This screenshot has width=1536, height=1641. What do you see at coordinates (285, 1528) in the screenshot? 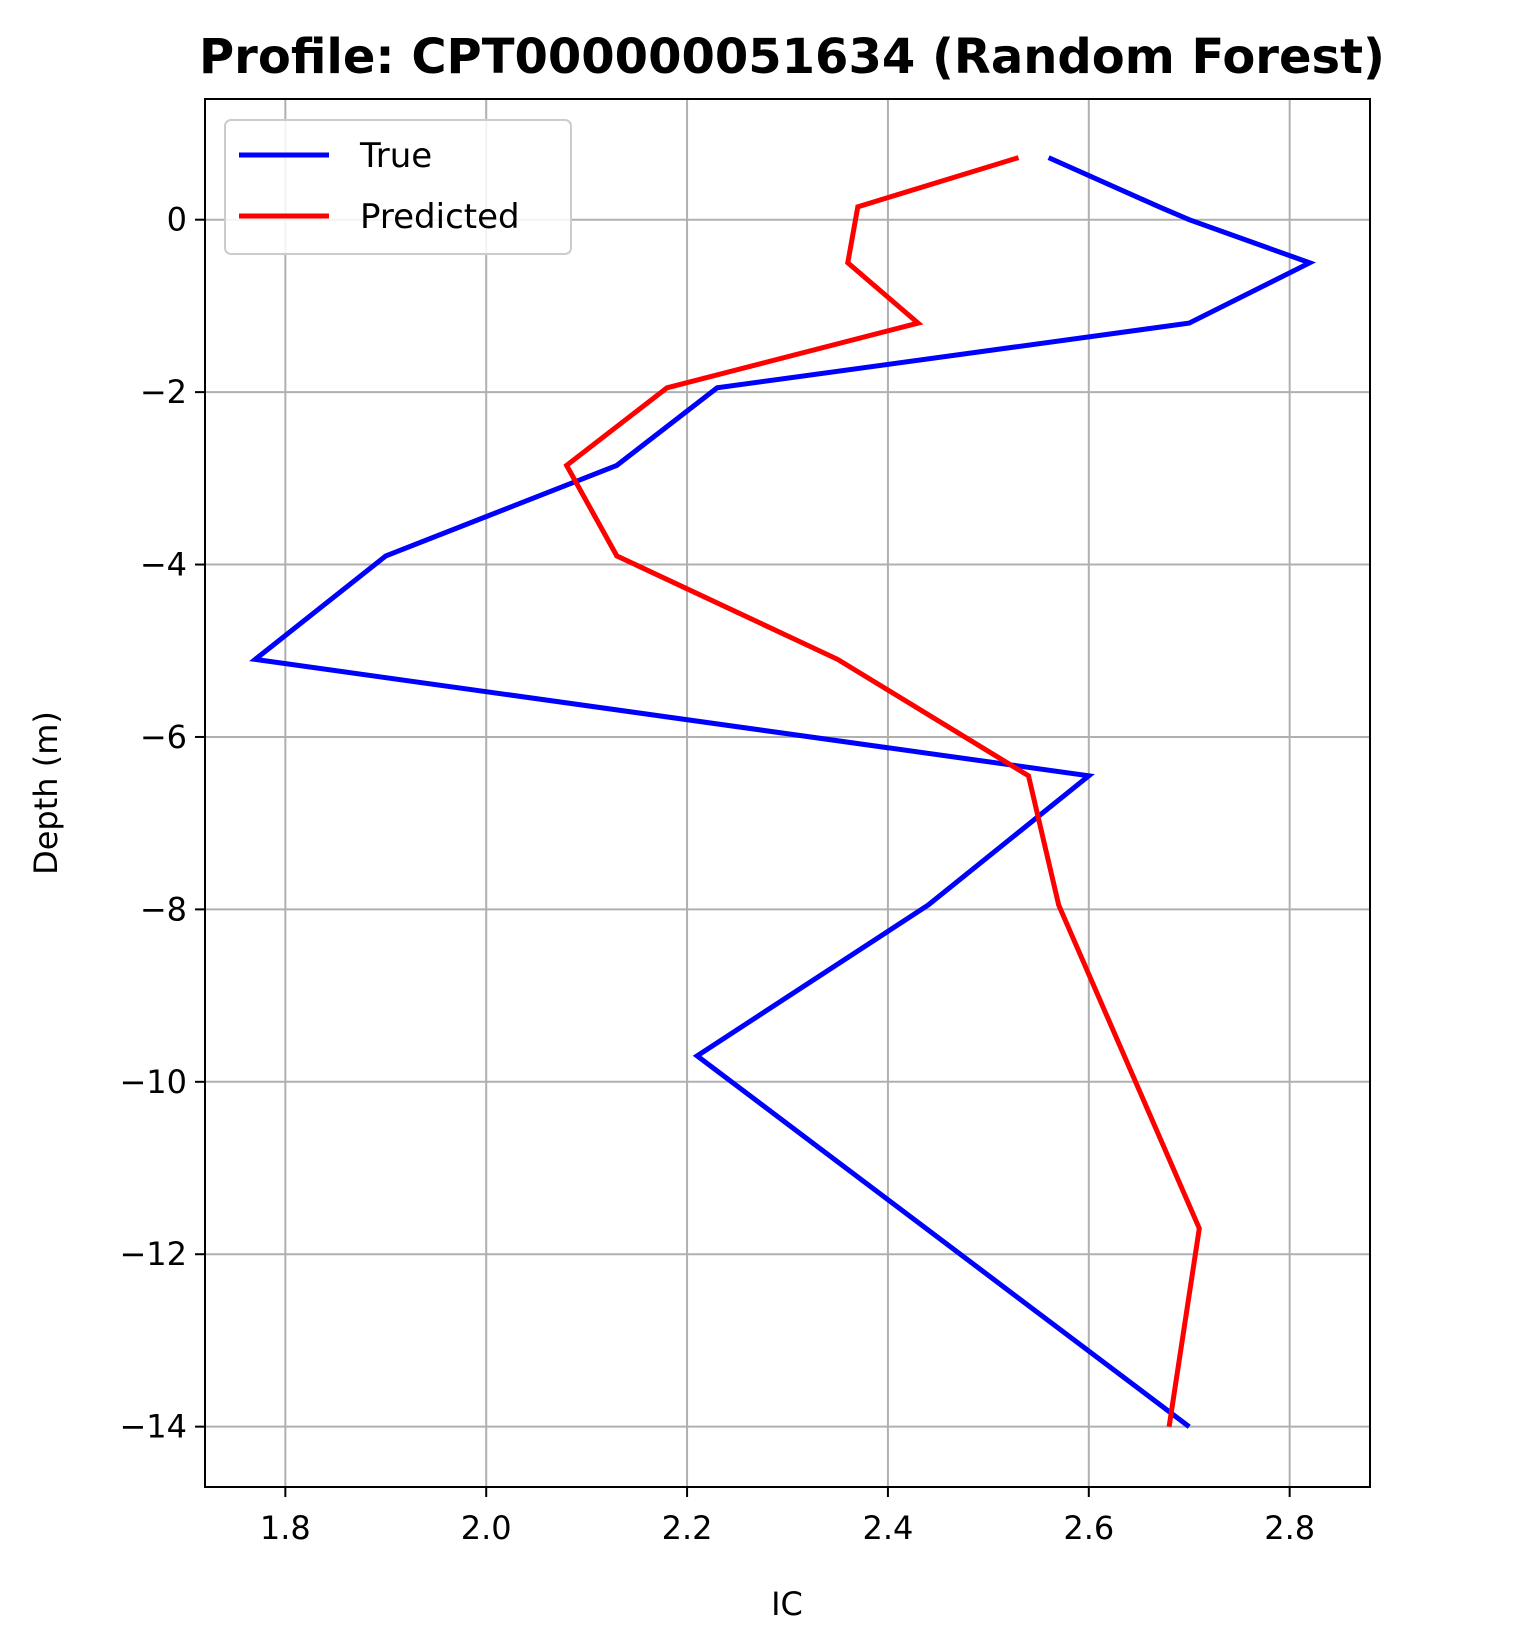
I see `x-tick-label: 1.8` at bounding box center [285, 1528].